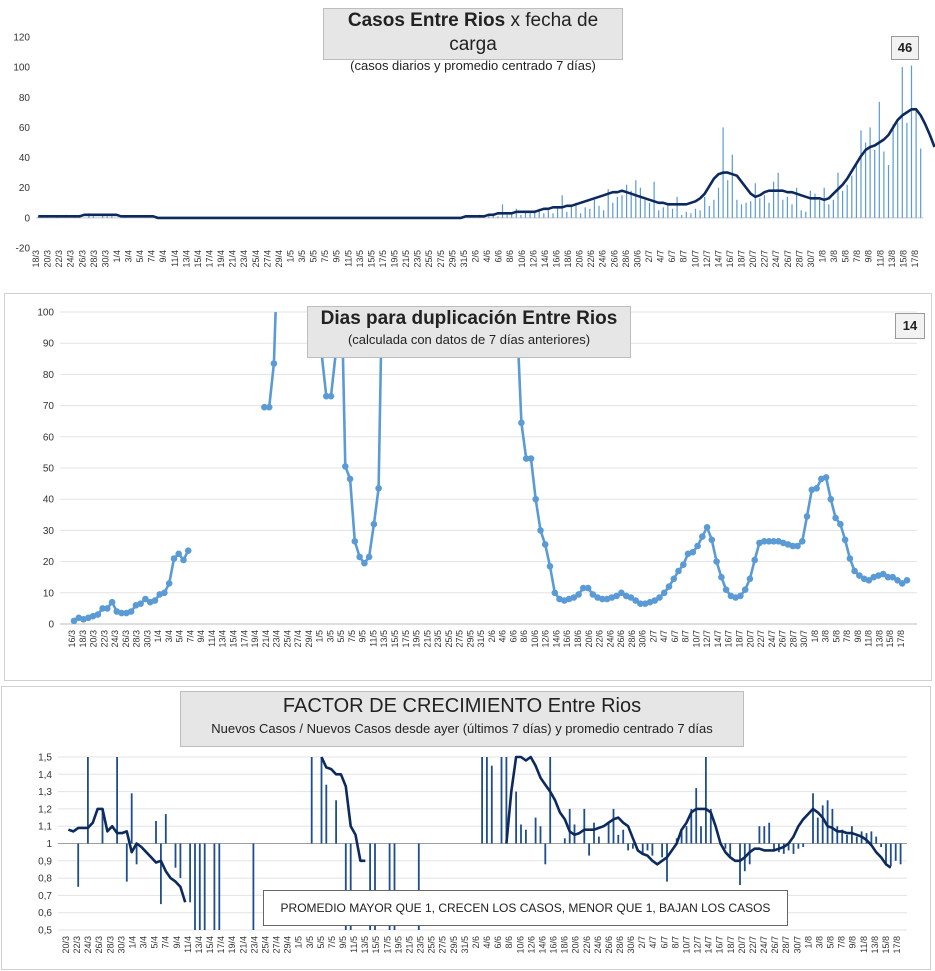  Describe the element at coordinates (45, 792) in the screenshot. I see `y-tick-label: 1,3` at that location.